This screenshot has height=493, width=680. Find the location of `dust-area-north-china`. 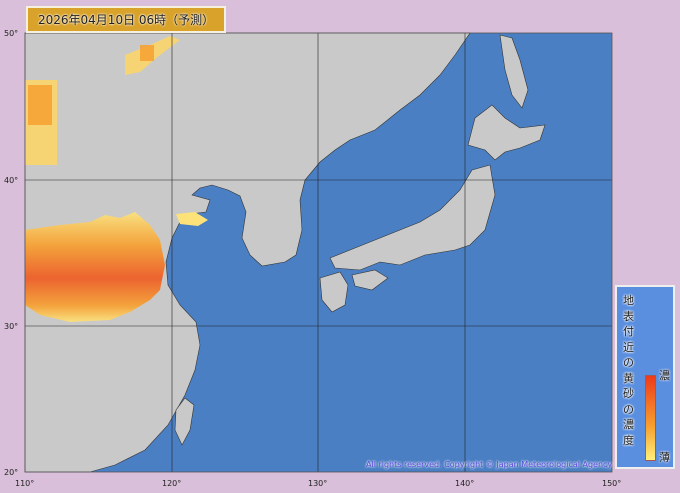

dust-area-north-china is located at coordinates (95, 267).